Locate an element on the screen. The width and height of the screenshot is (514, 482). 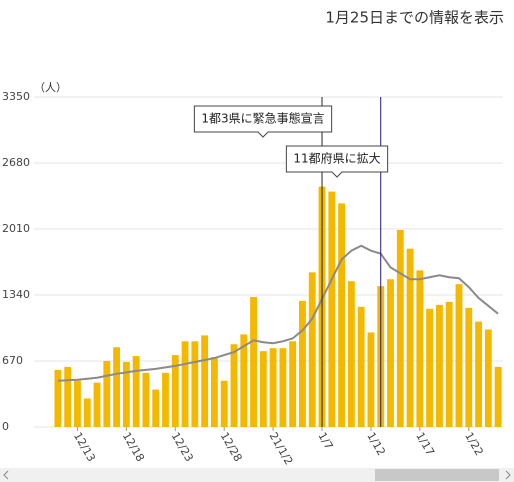
x-tick-label: 1/17 is located at coordinates (425, 444).